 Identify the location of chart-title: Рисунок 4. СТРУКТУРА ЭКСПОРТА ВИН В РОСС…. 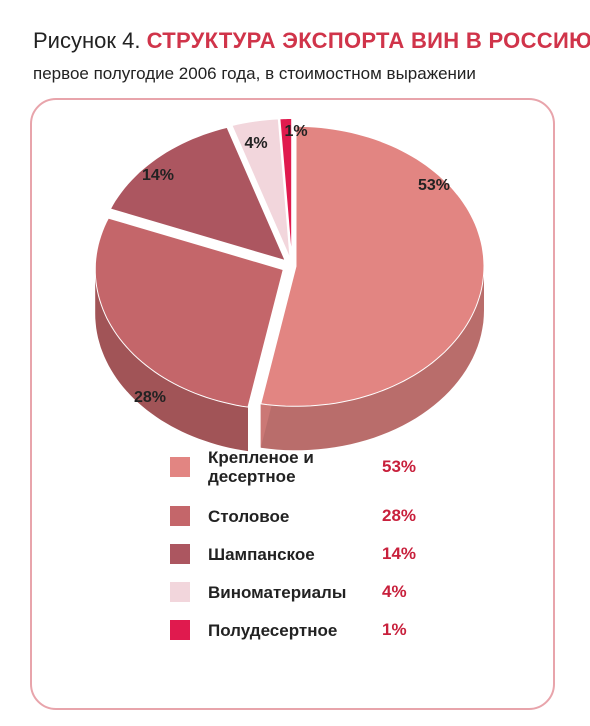
(311, 41).